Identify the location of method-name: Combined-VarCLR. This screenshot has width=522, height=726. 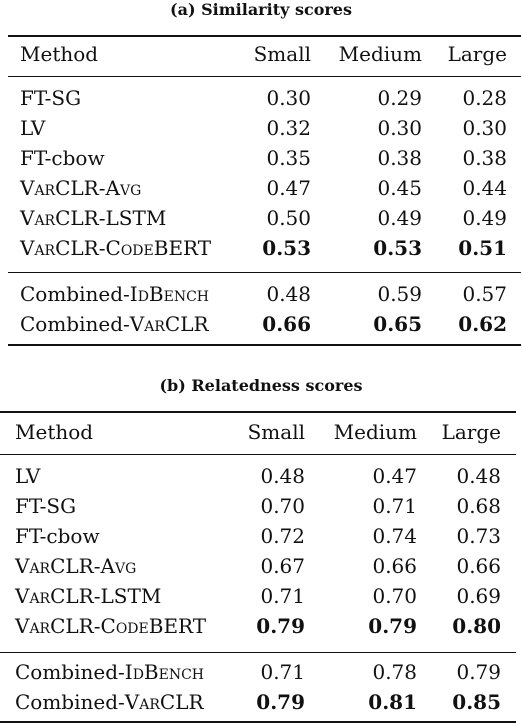
(109, 702).